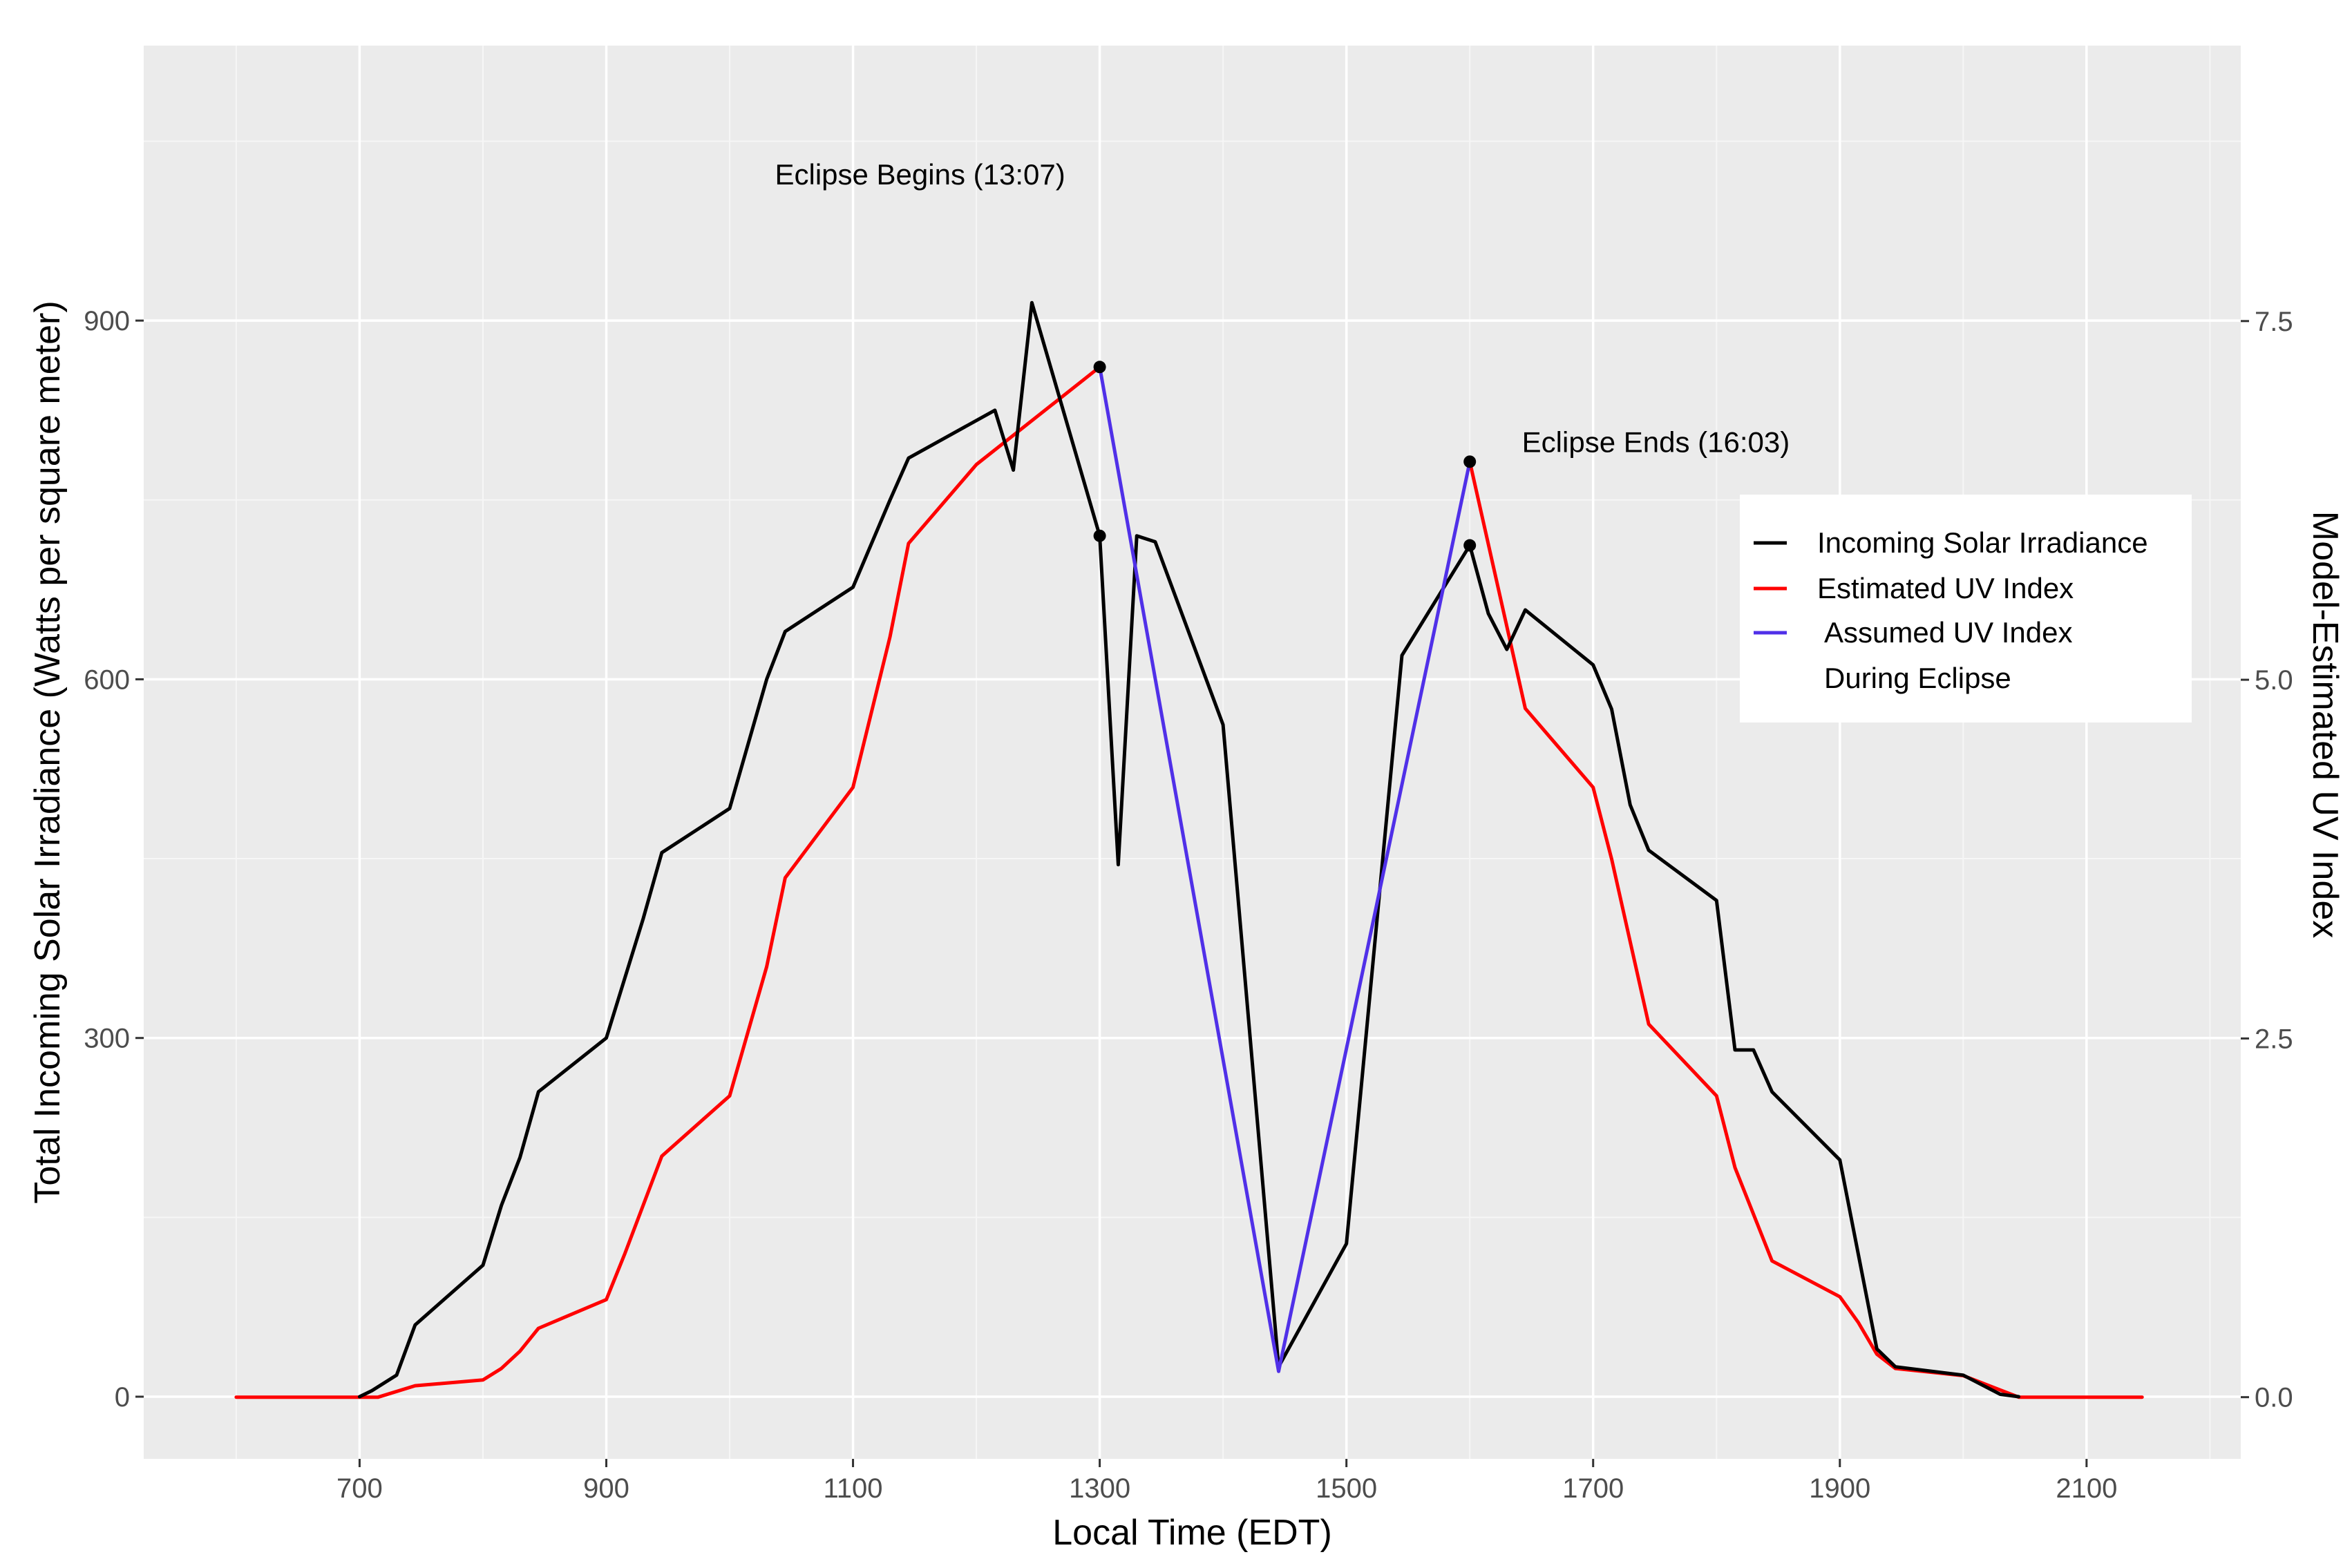 This screenshot has height=1568, width=2352. Describe the element at coordinates (2274, 1039) in the screenshot. I see `y2-tick-label: 2.5` at that location.